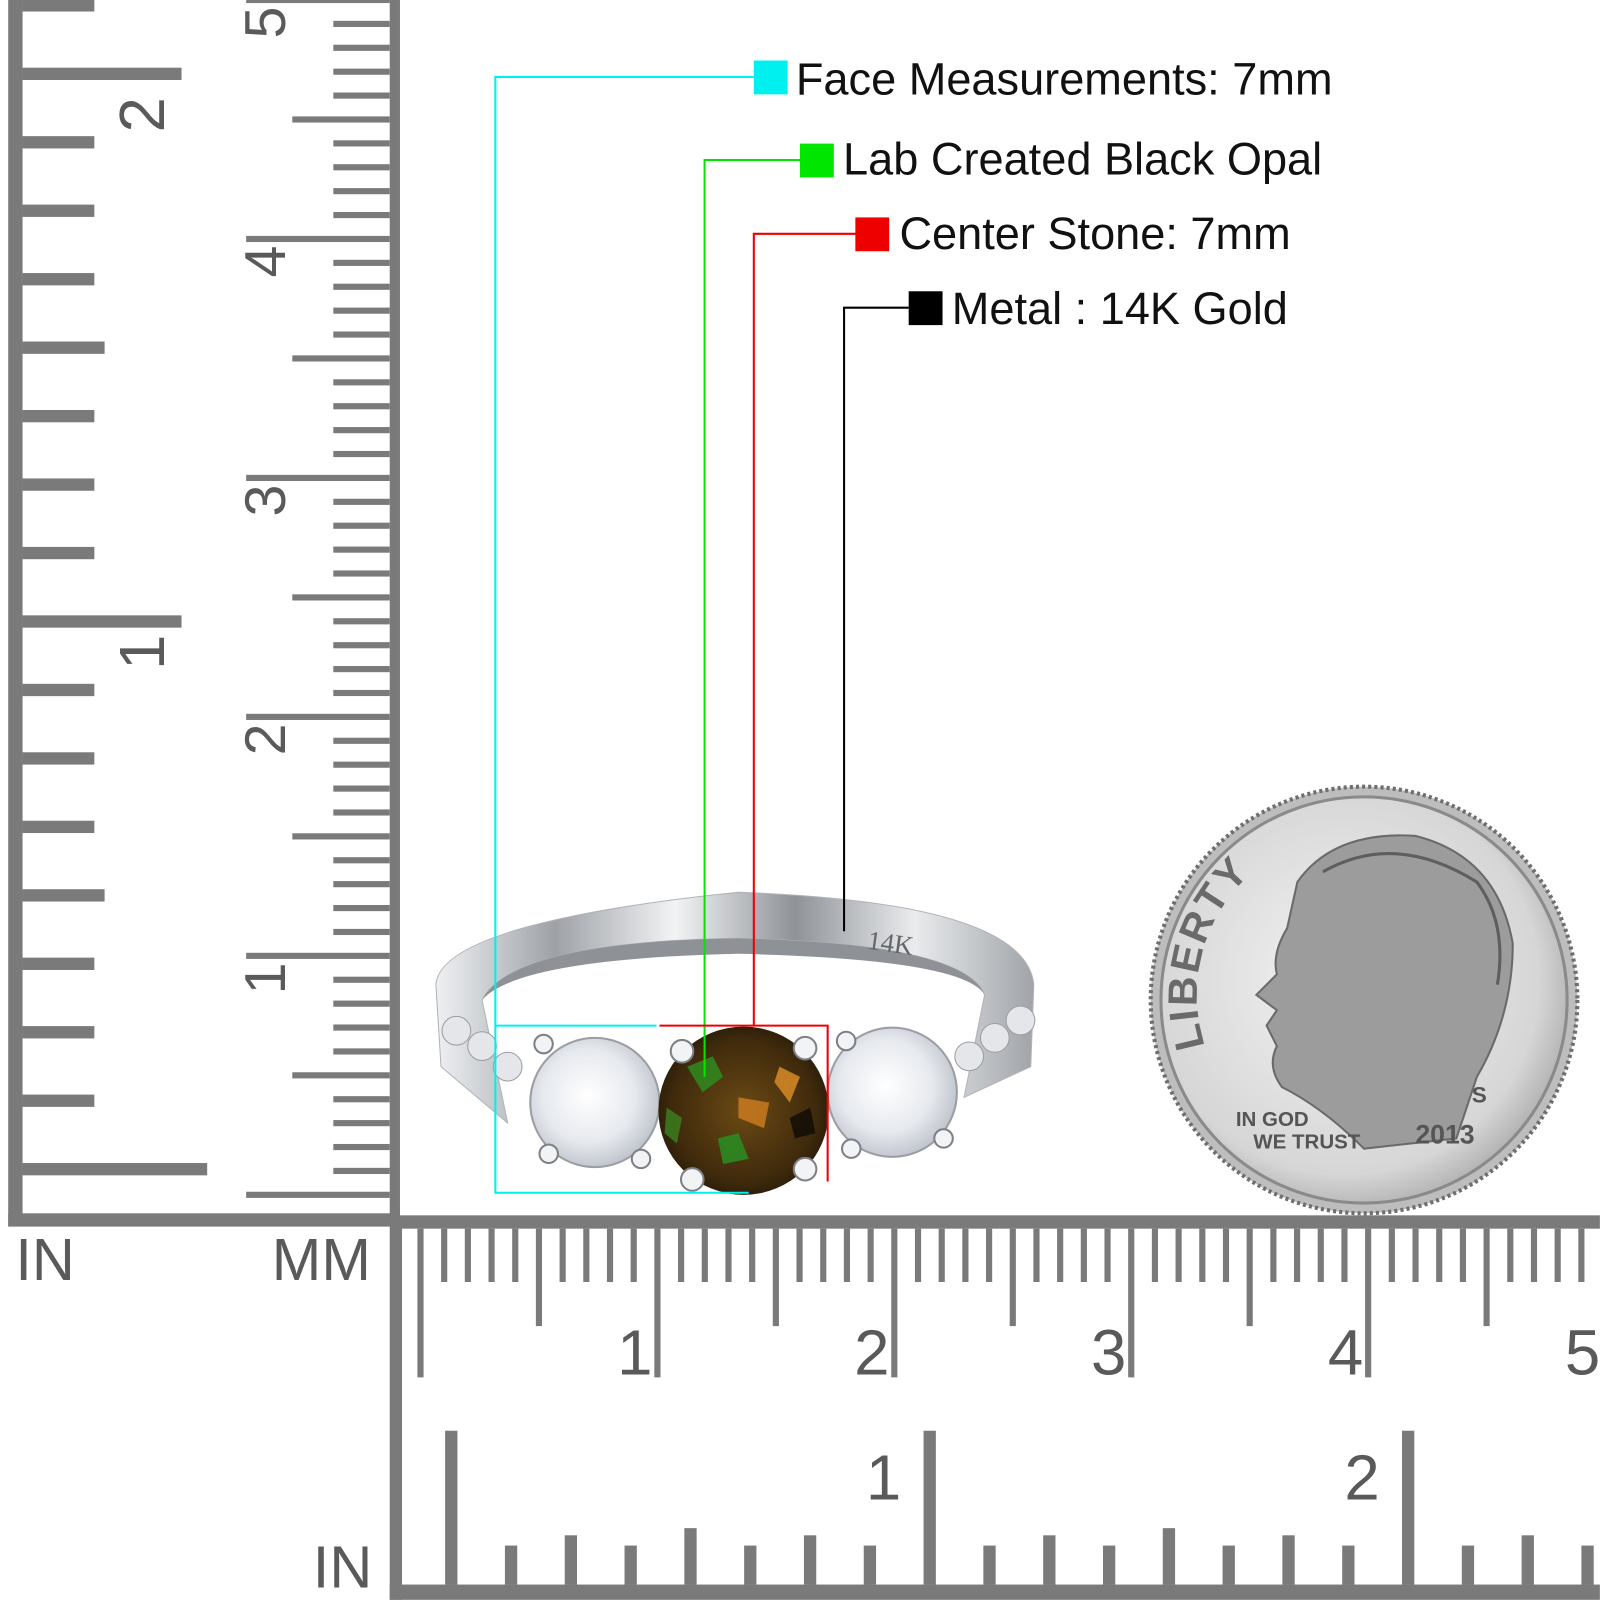 This screenshot has height=1601, width=1600. I want to click on left-inch-number: 2, so click(142, 114).